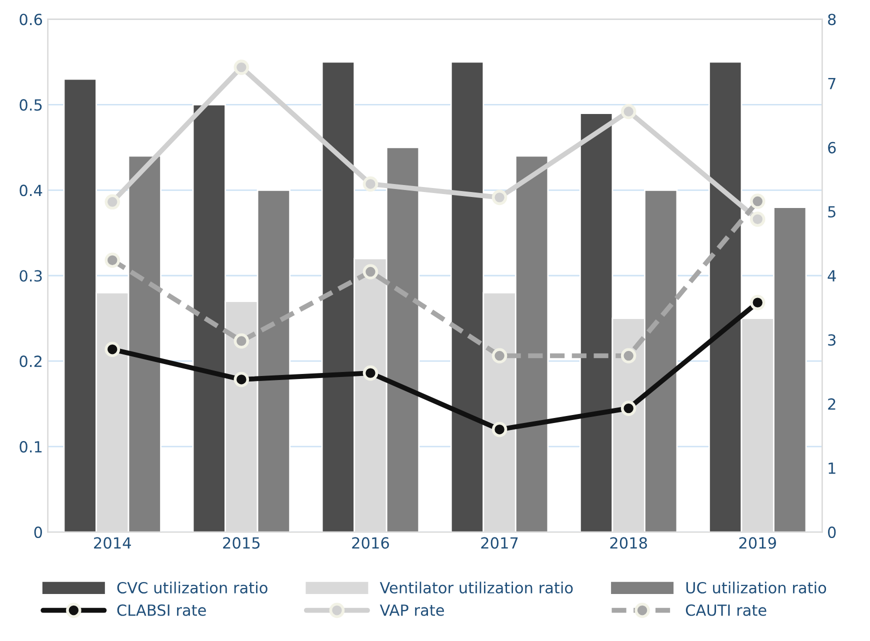  Describe the element at coordinates (832, 404) in the screenshot. I see `y2-tick-label: 2` at that location.